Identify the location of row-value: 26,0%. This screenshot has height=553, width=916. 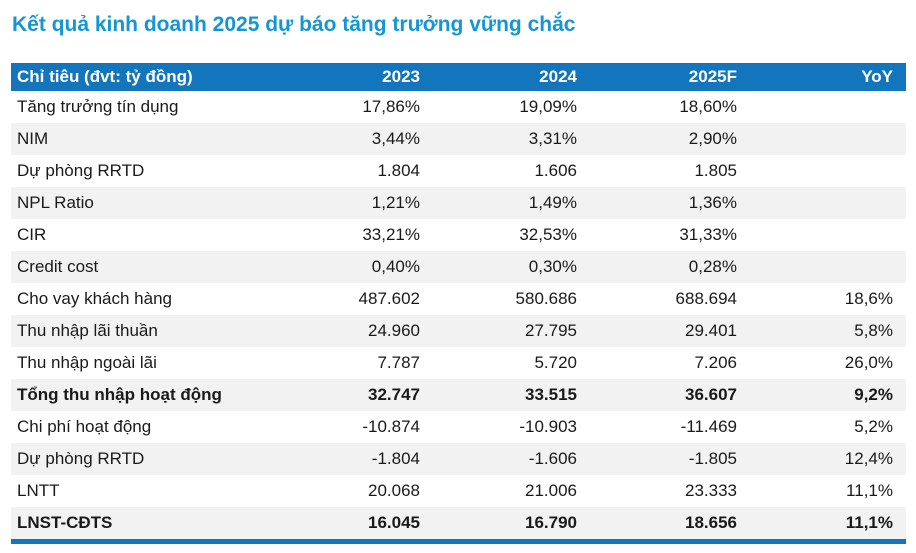
(868, 362).